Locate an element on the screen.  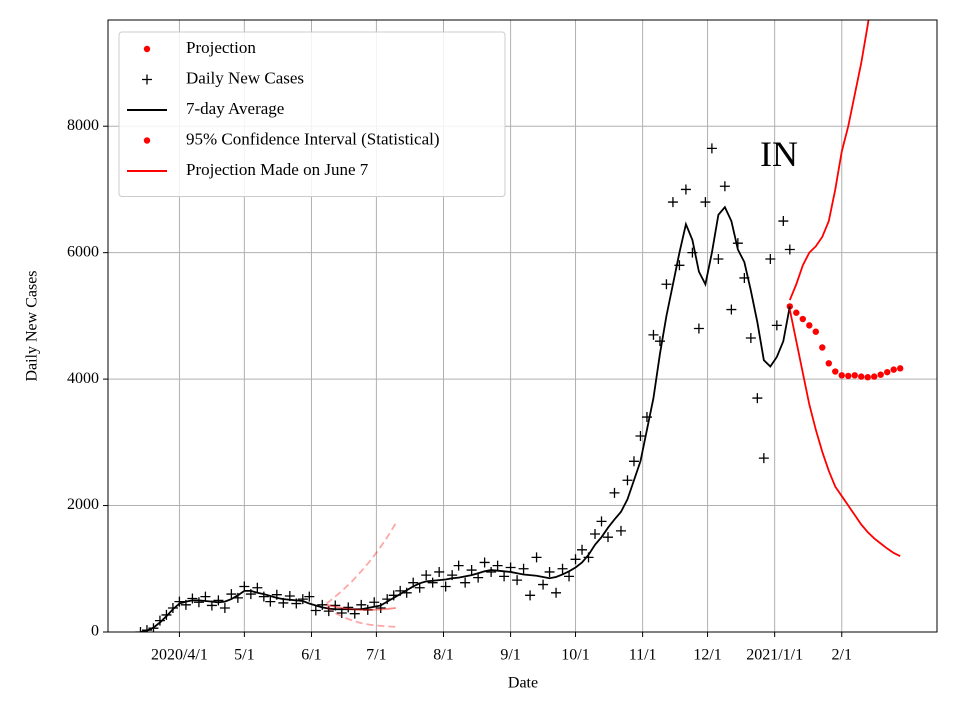
legend-label: Projection is located at coordinates (221, 47).